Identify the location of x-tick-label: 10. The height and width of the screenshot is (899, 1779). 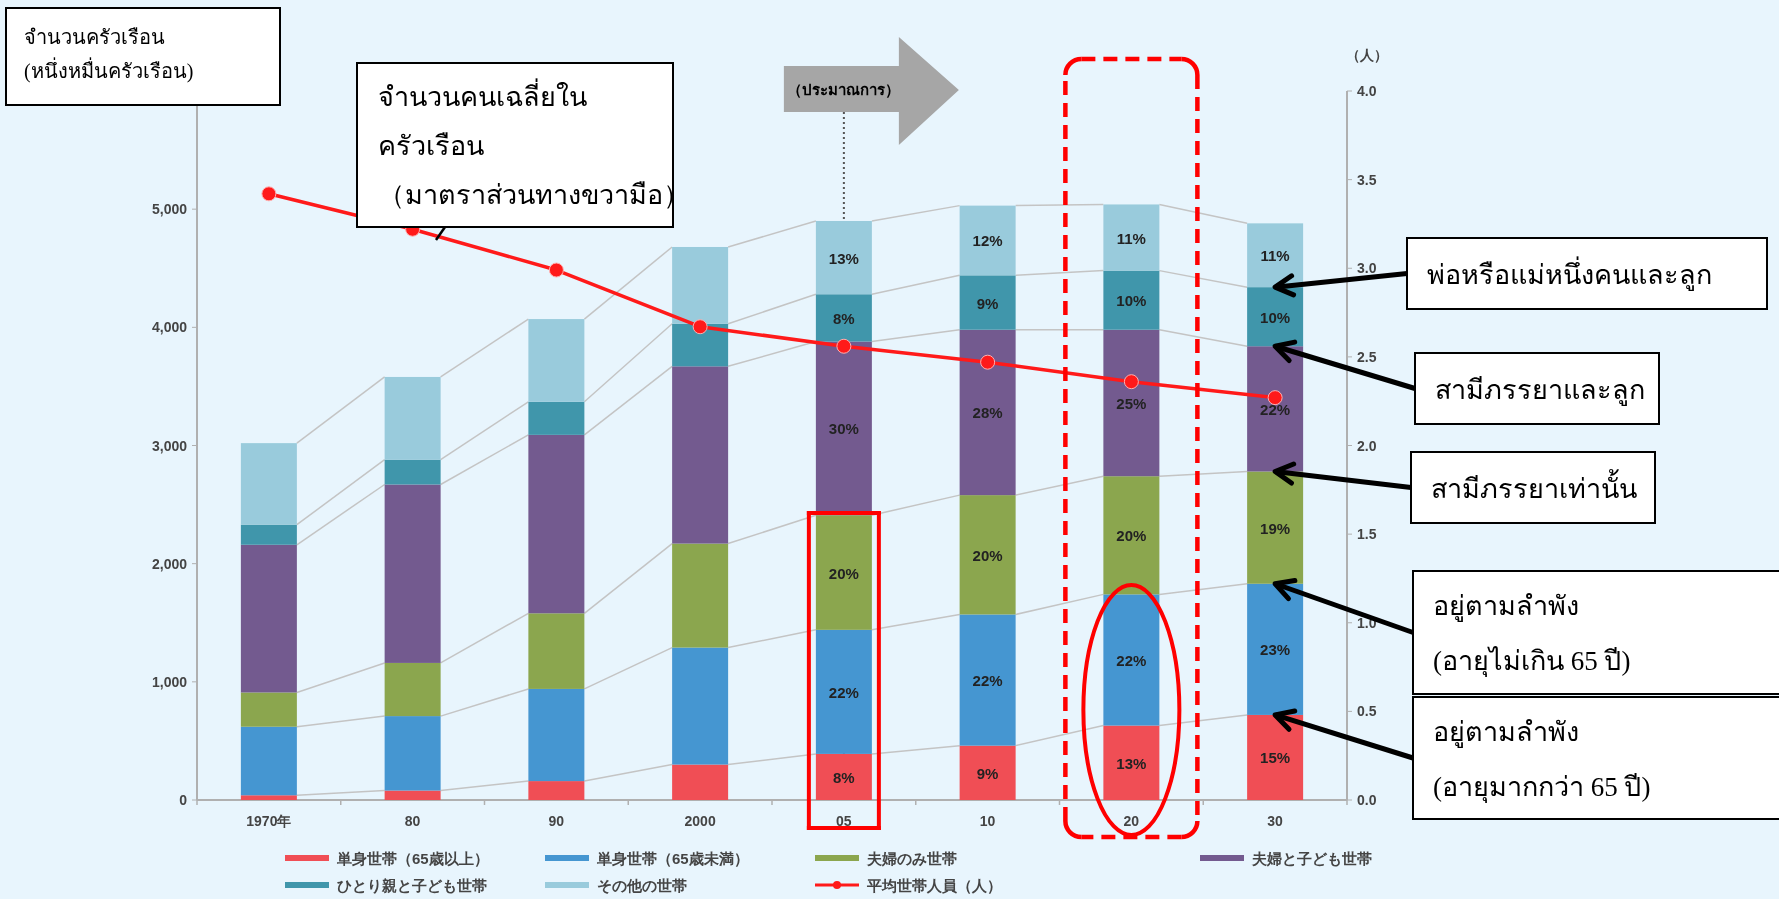
(987, 821).